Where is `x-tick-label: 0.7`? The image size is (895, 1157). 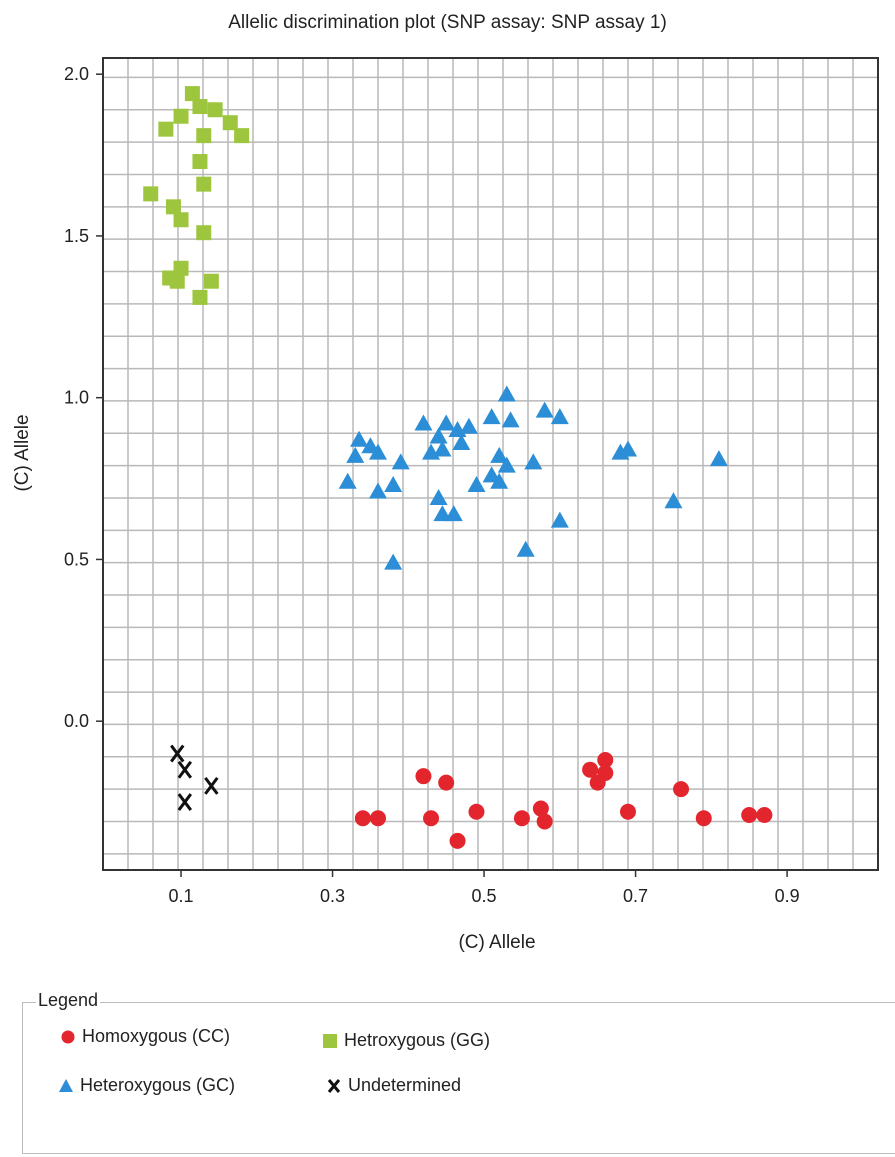
x-tick-label: 0.7 is located at coordinates (635, 896).